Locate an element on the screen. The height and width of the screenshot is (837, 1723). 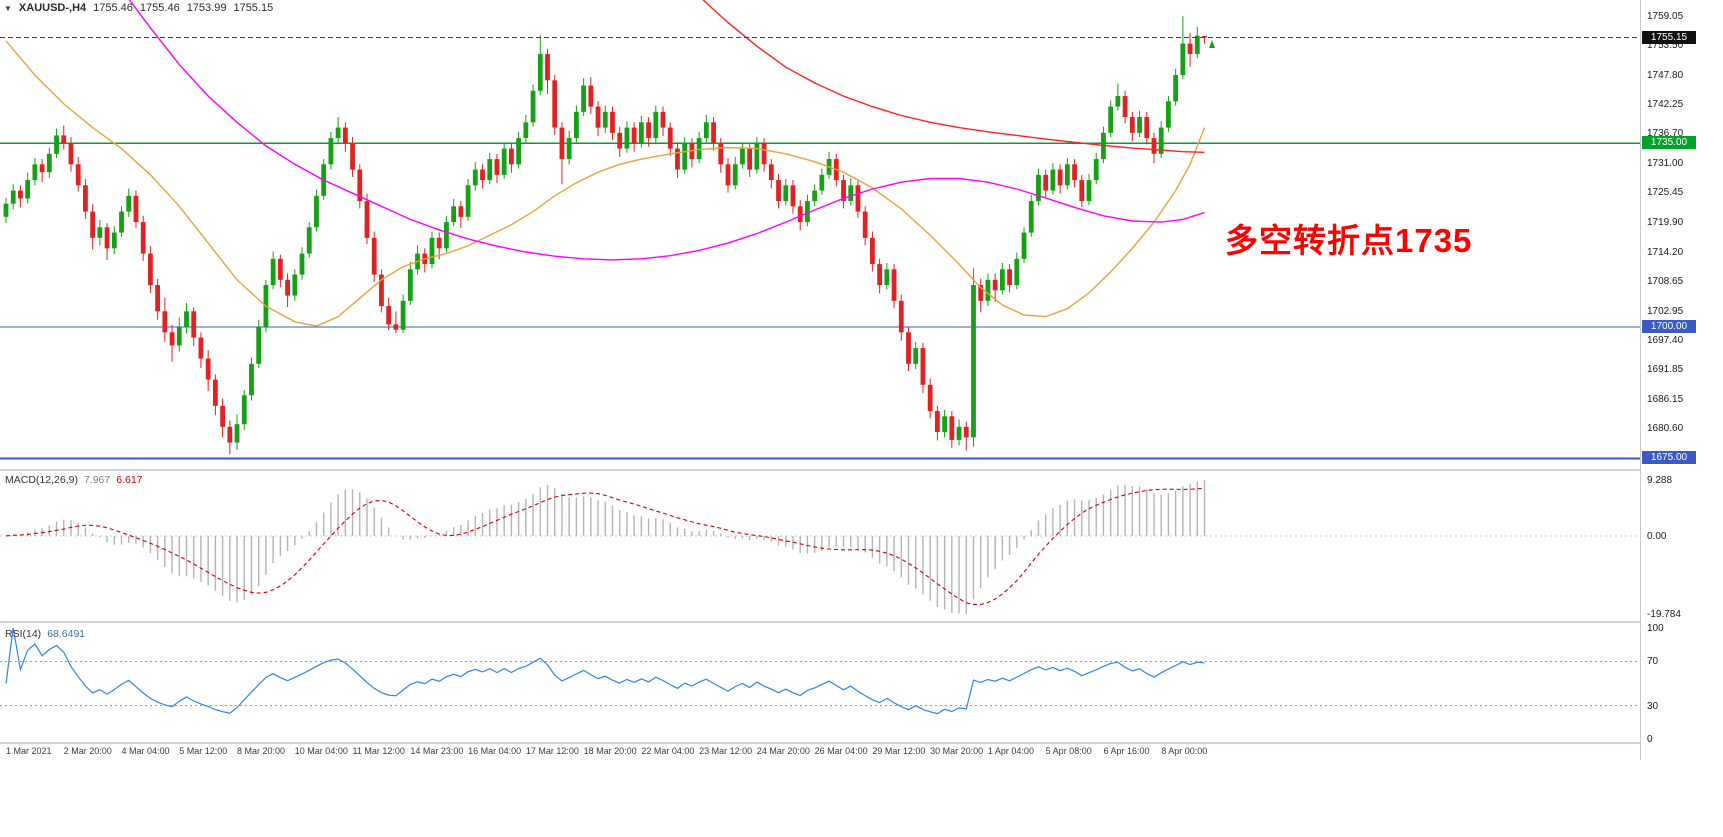
time-tick-label: 14 Mar 23:00 is located at coordinates (437, 751).